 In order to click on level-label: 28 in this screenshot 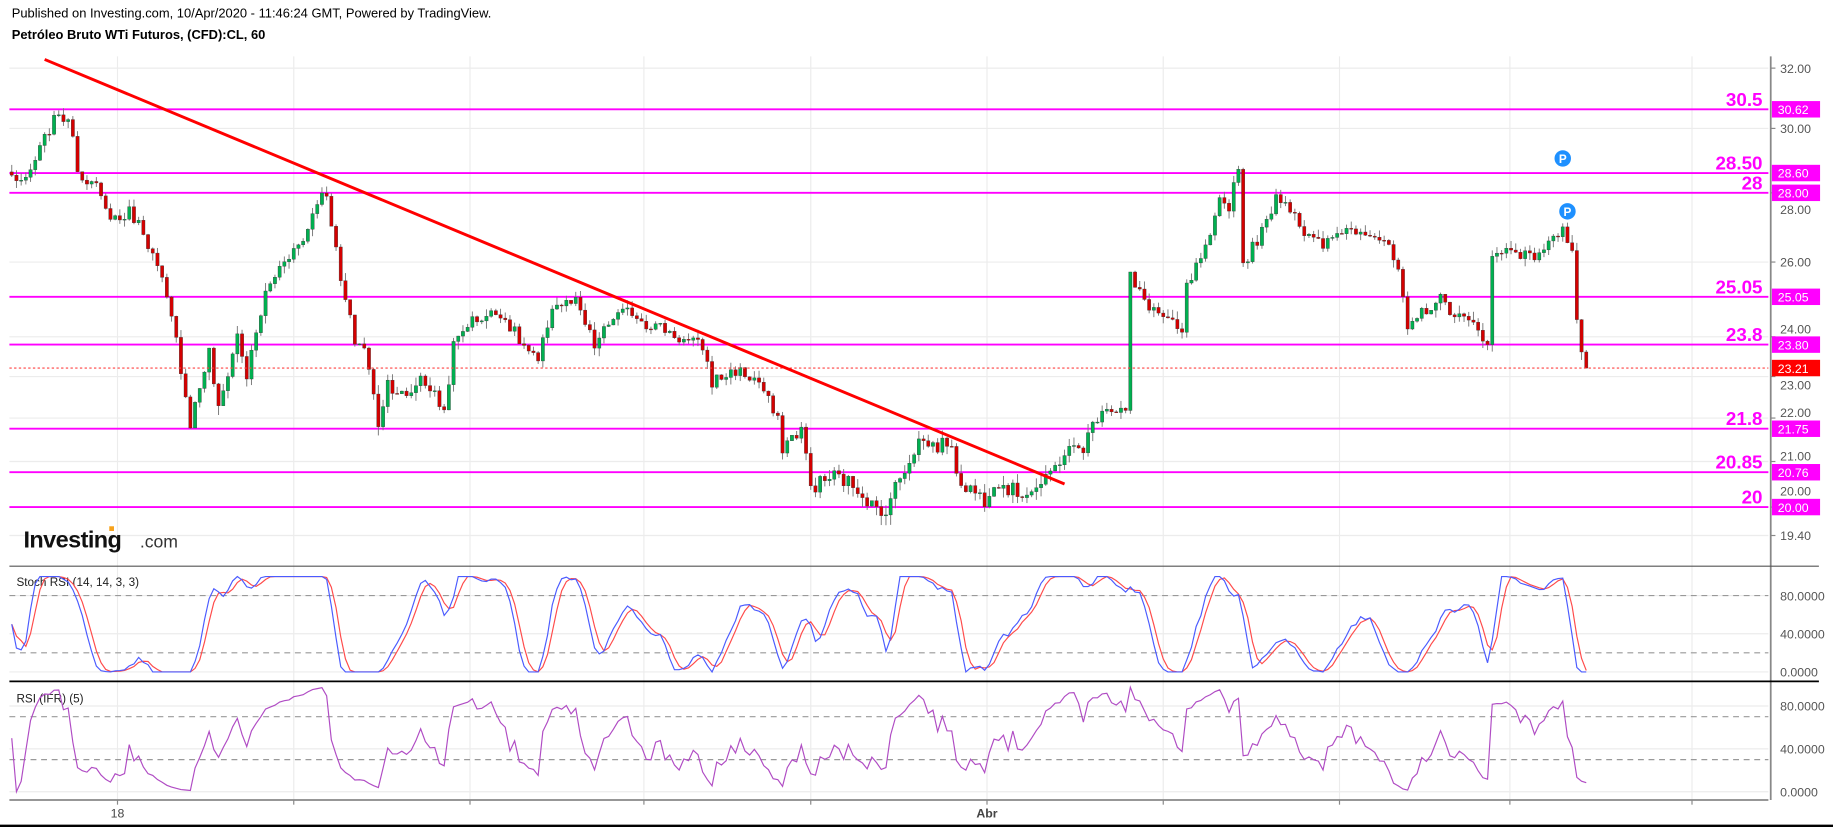, I will do `click(1752, 182)`.